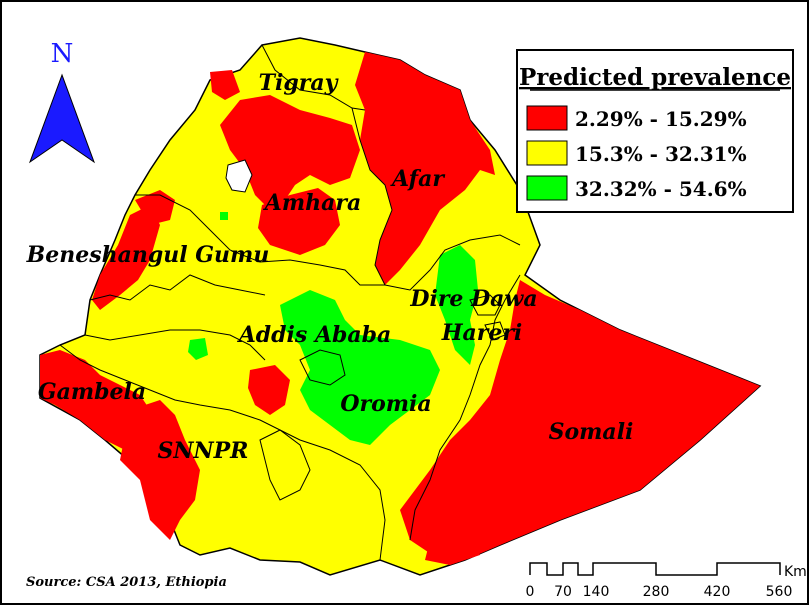 This screenshot has height=606, width=810. Describe the element at coordinates (547, 118) in the screenshot. I see `legend-swatch-low` at that location.